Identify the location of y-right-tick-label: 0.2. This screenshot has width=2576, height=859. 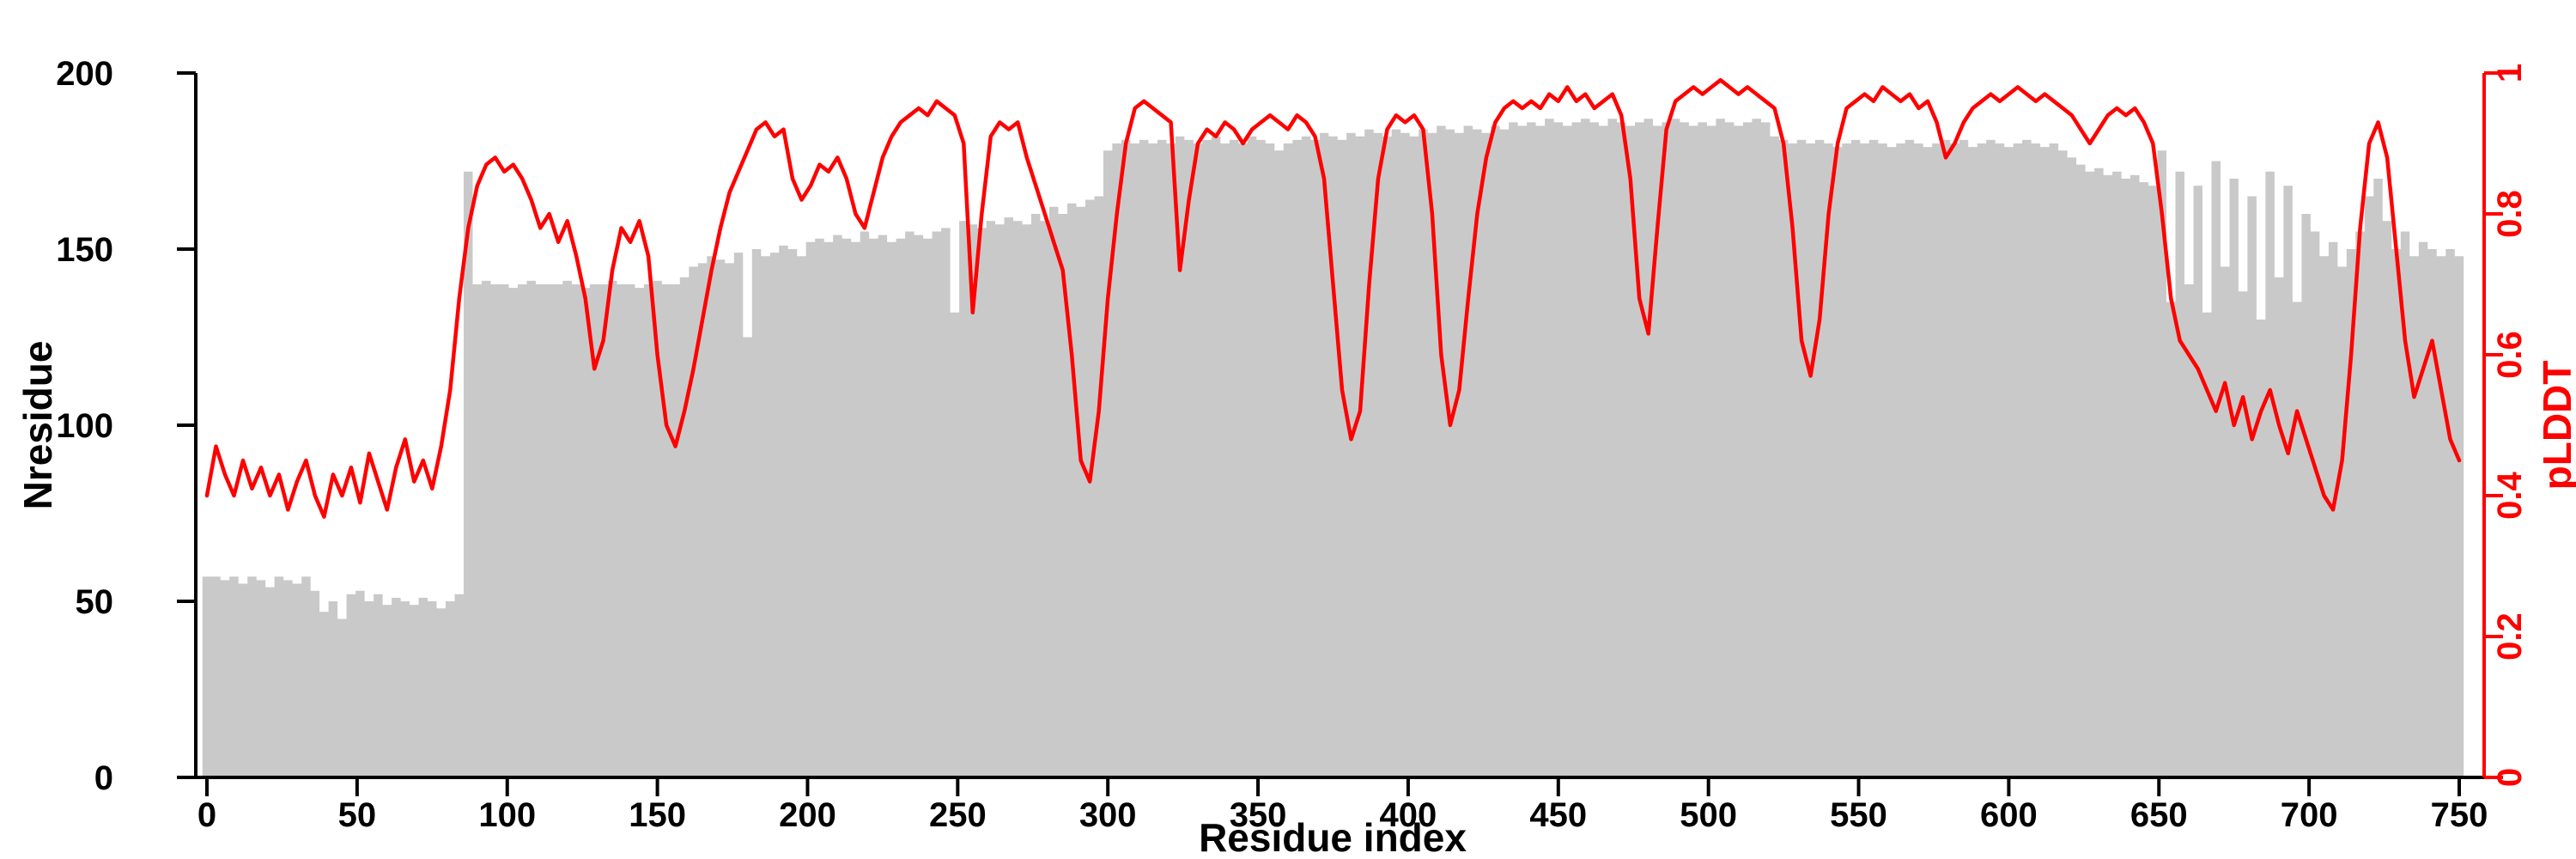
(2510, 636).